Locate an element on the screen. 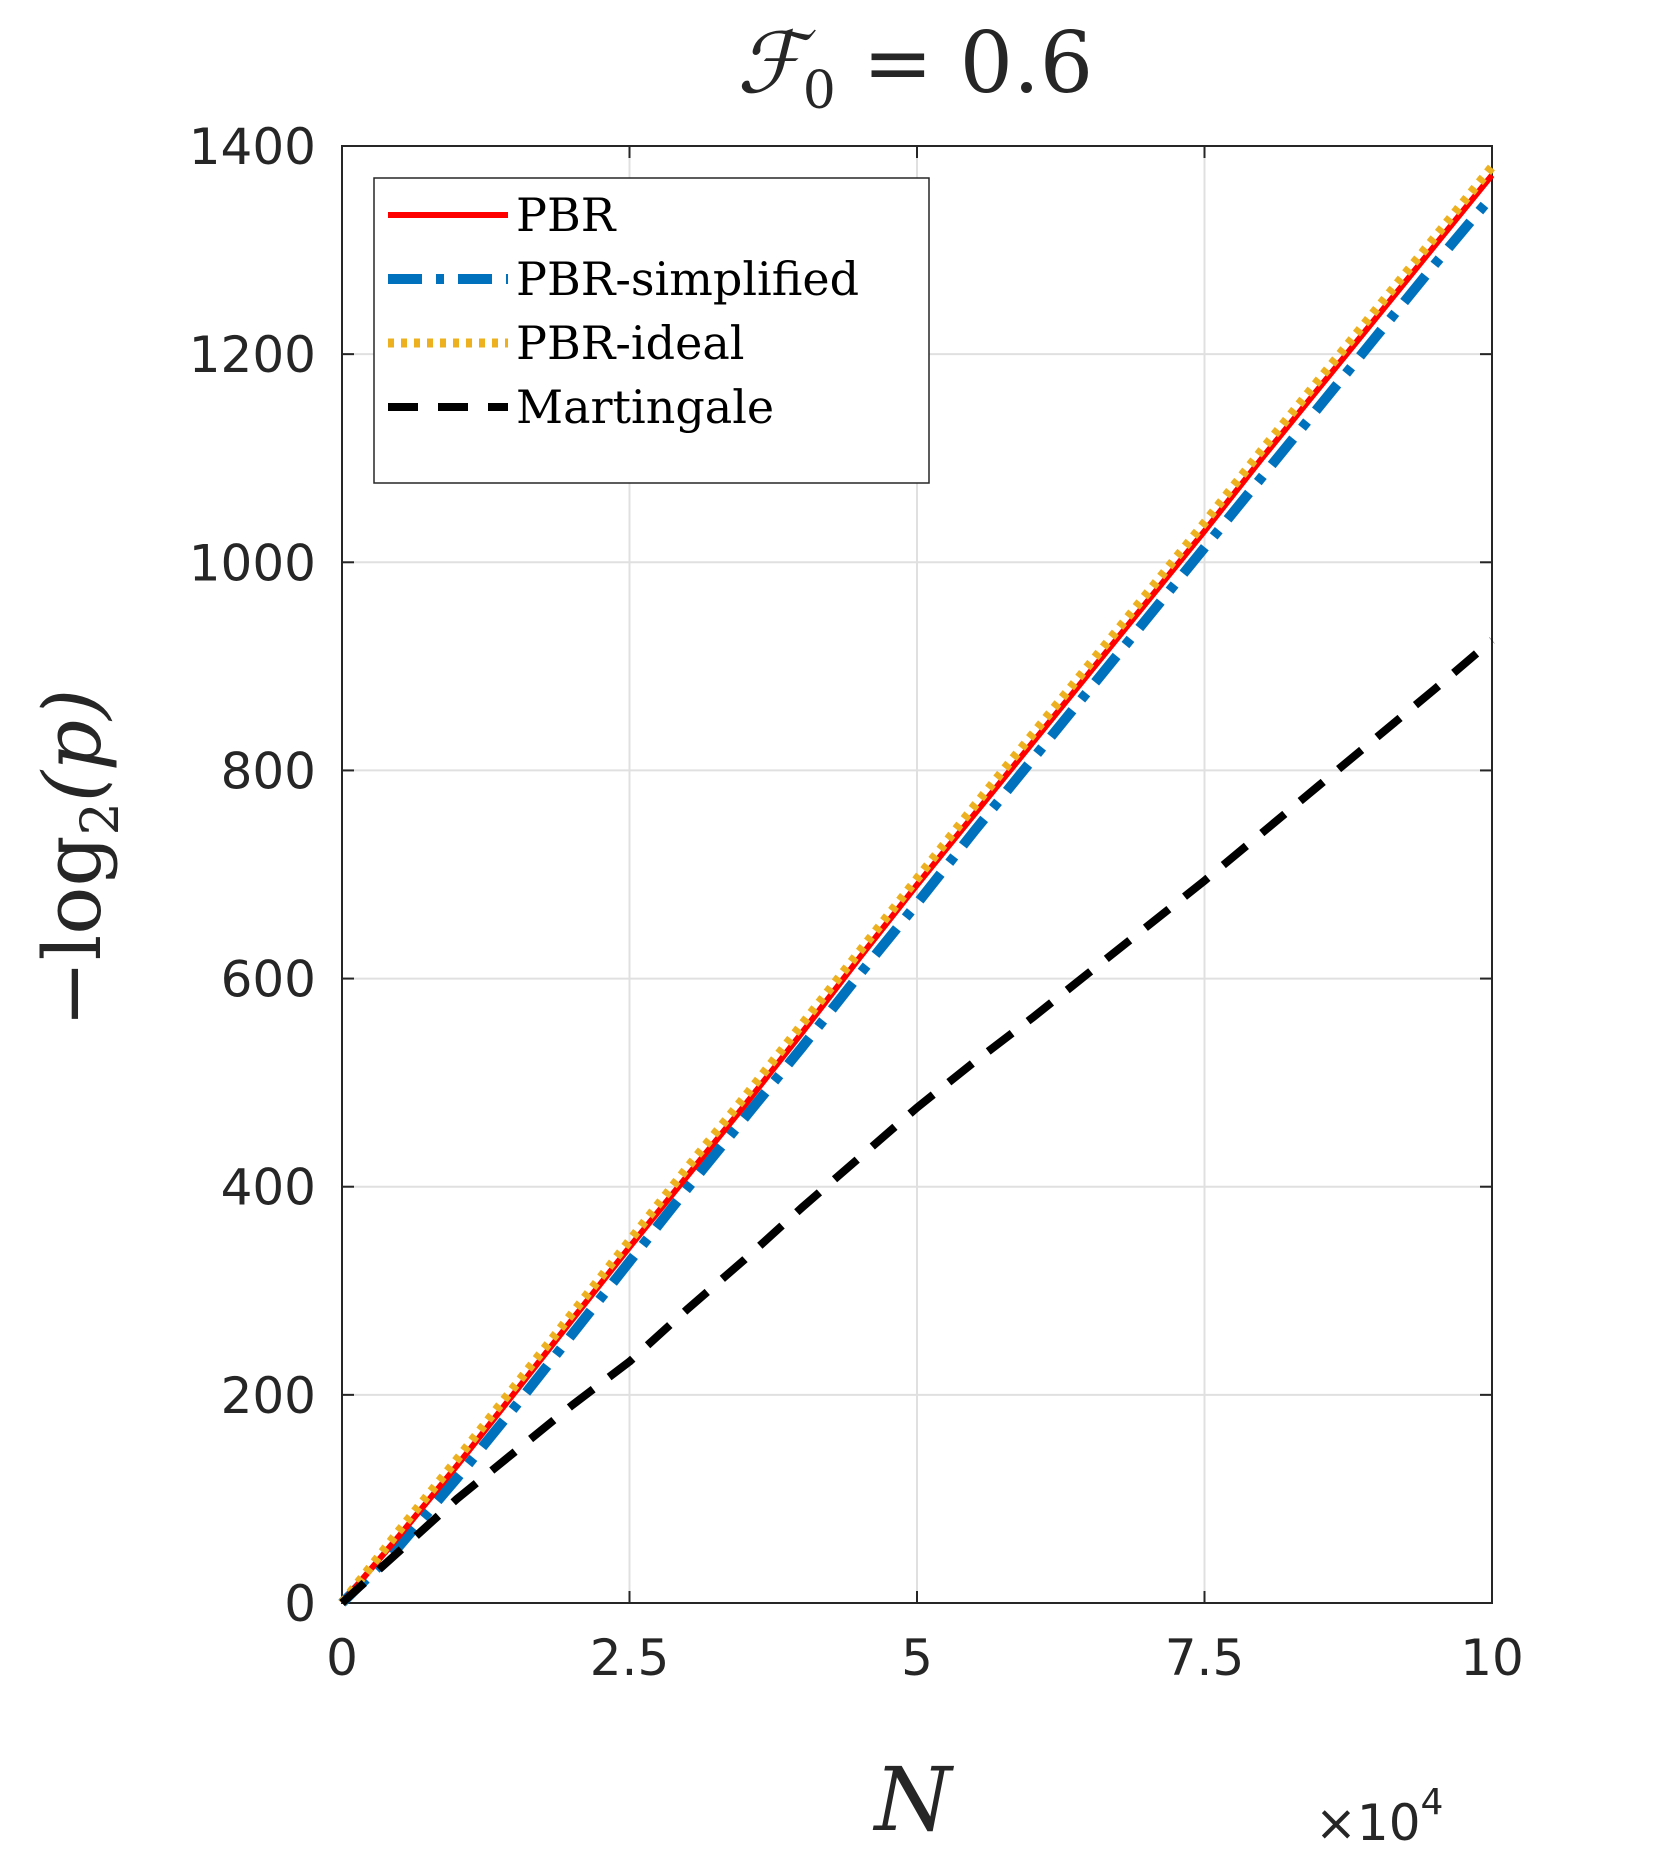 The image size is (1661, 1855). legend-label: Martingale is located at coordinates (645, 407).